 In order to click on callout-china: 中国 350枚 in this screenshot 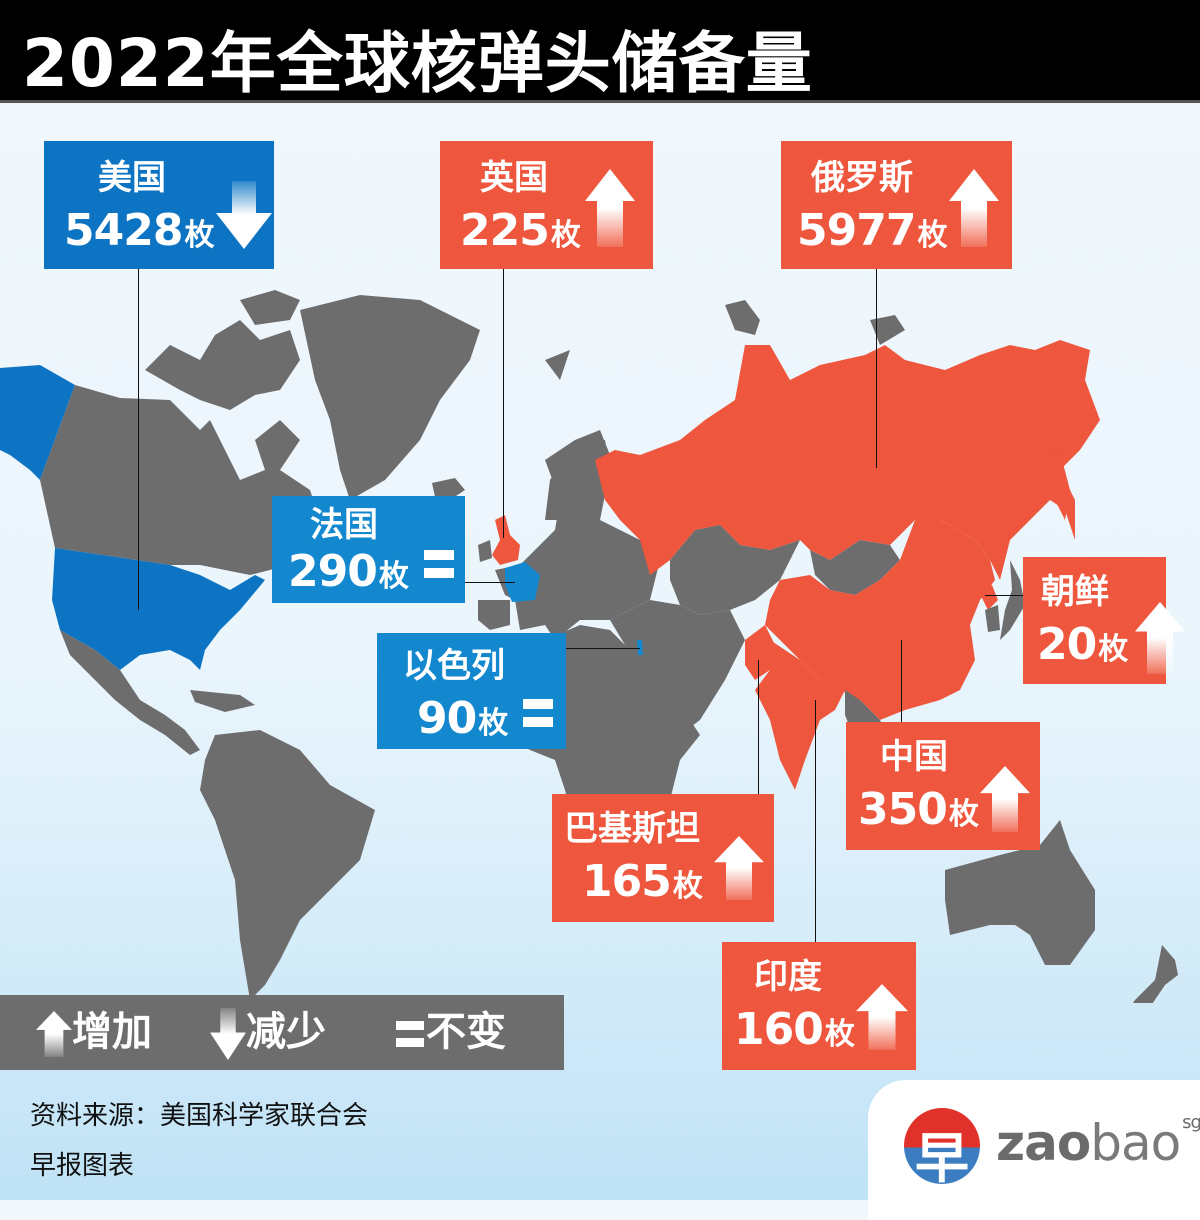, I will do `click(943, 786)`.